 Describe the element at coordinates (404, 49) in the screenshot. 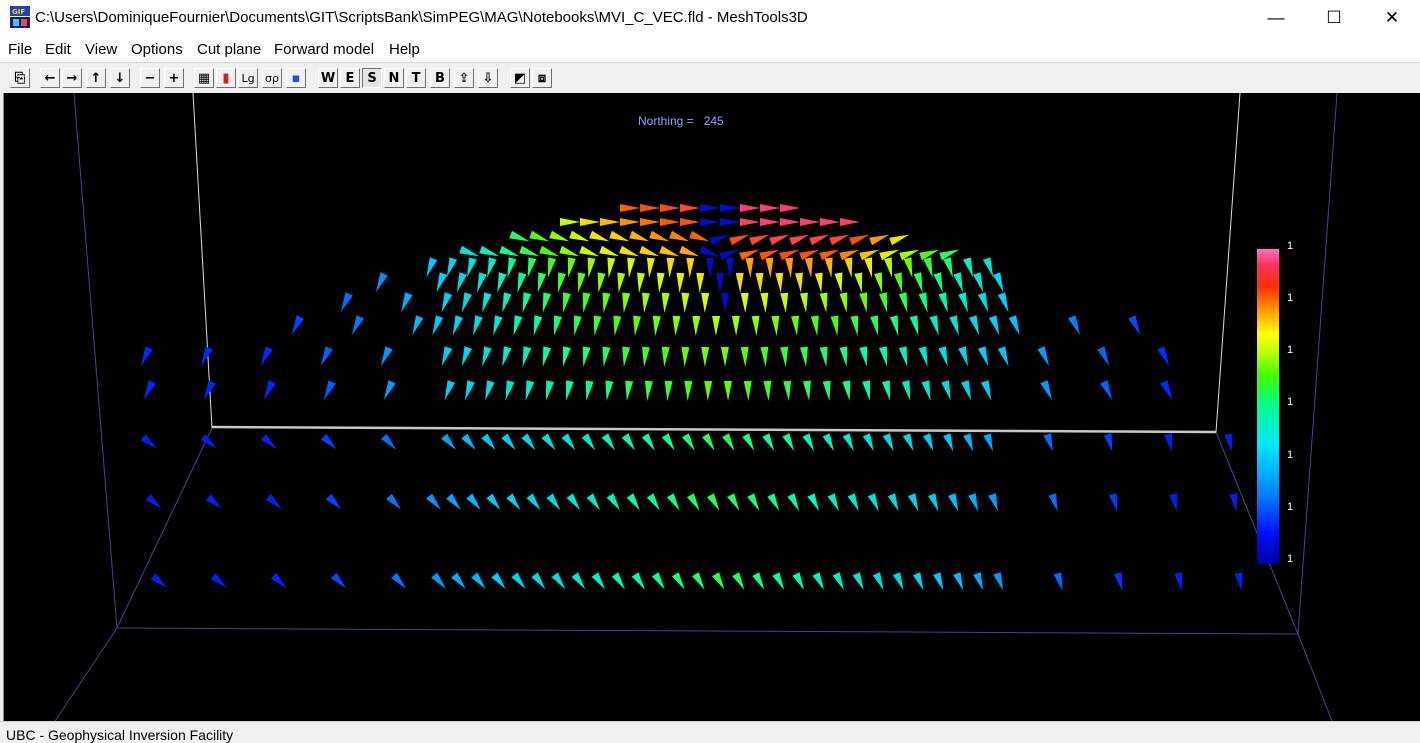

I see `menu-help: Help` at that location.